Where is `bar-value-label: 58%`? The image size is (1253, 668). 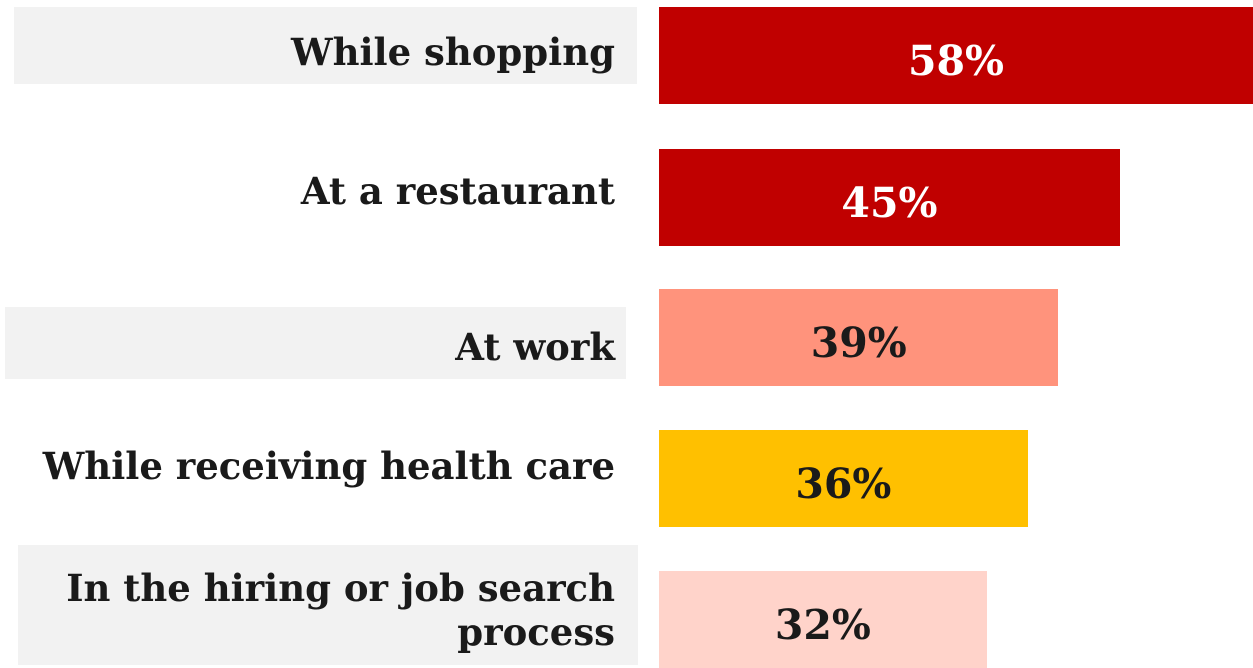
bar-value-label: 58% is located at coordinates (955, 60).